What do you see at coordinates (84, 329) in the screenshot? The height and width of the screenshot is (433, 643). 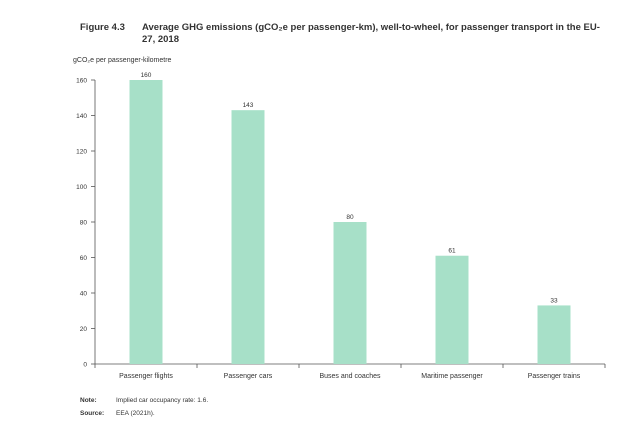 I see `y-tick-label: 20` at bounding box center [84, 329].